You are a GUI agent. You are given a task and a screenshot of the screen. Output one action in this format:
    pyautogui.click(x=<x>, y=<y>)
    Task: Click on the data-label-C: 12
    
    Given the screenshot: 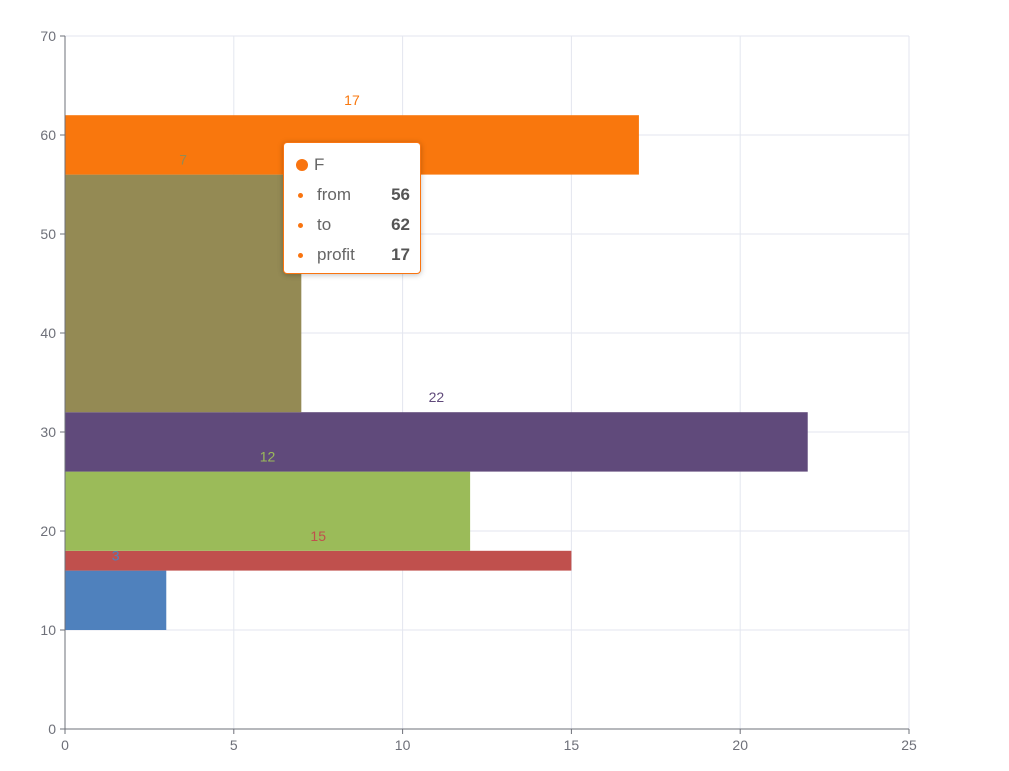 What is the action you would take?
    pyautogui.click(x=268, y=457)
    